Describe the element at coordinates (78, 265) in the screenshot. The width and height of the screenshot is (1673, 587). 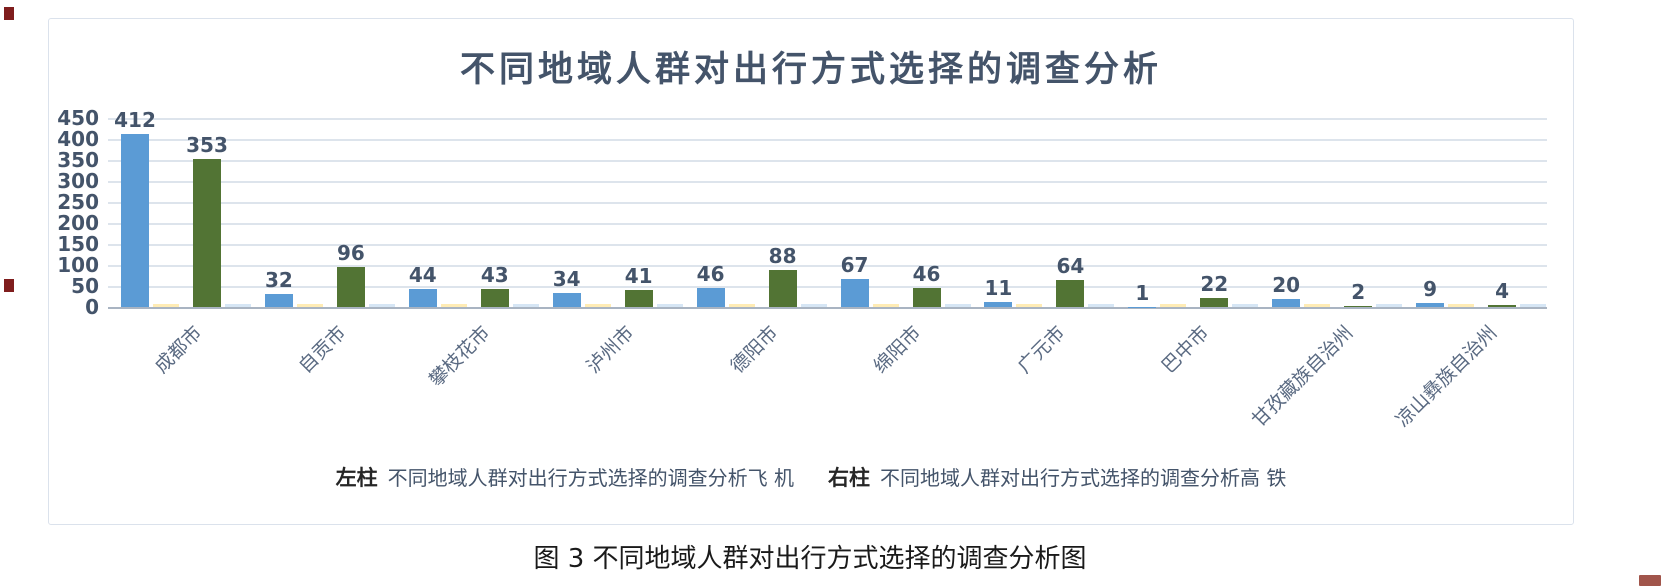
I see `y-axis-tick-label: 100` at that location.